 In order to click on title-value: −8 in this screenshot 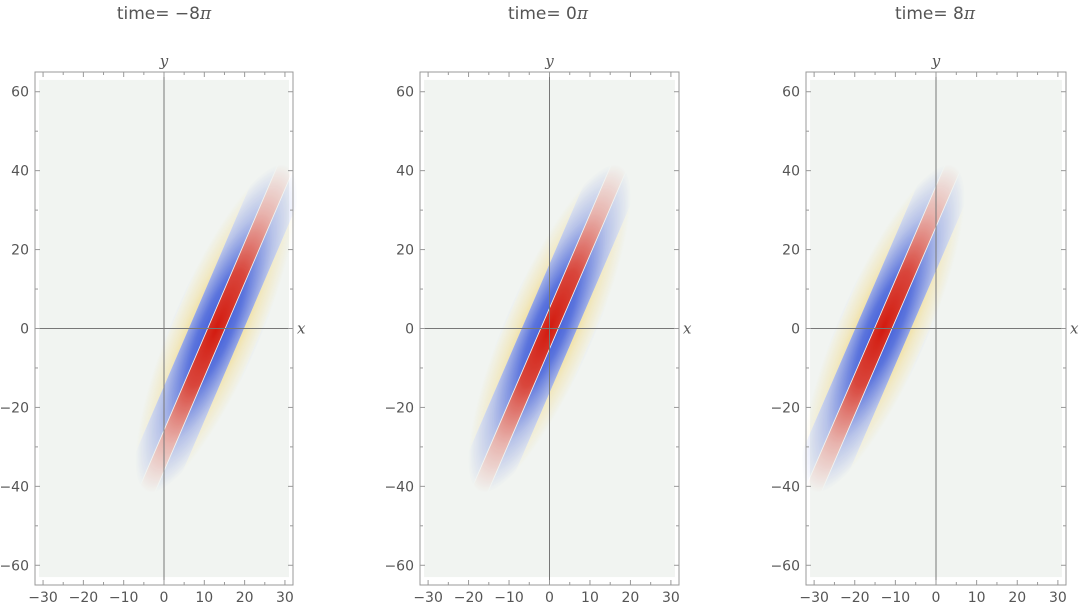, I will do `click(187, 14)`.